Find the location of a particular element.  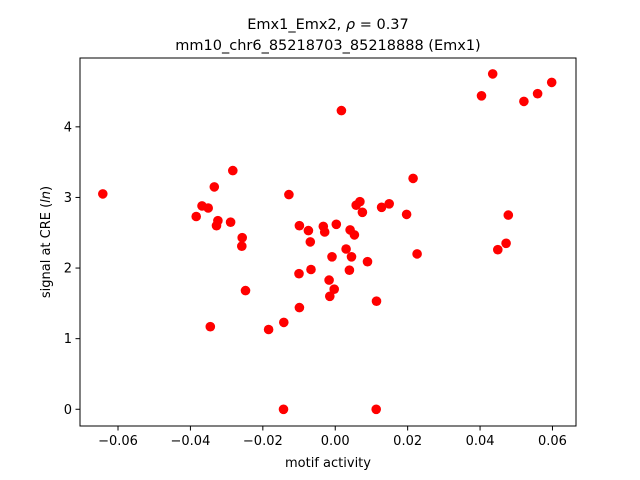

y-axis-label: signal at CRE (ln) is located at coordinates (46, 242).